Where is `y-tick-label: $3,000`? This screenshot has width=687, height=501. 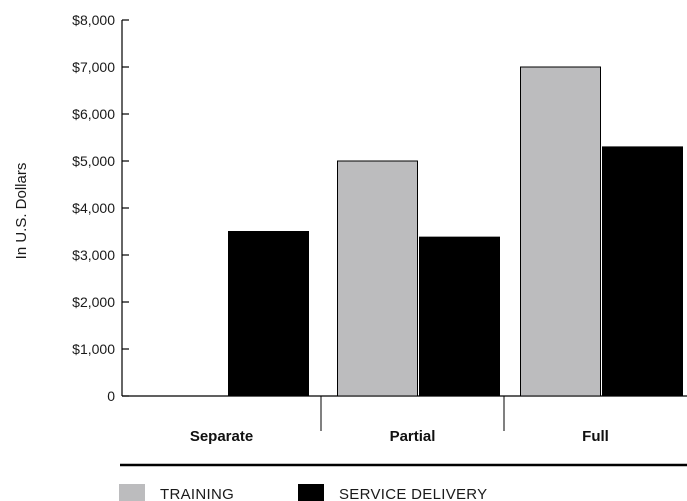
y-tick-label: $3,000 is located at coordinates (93, 255).